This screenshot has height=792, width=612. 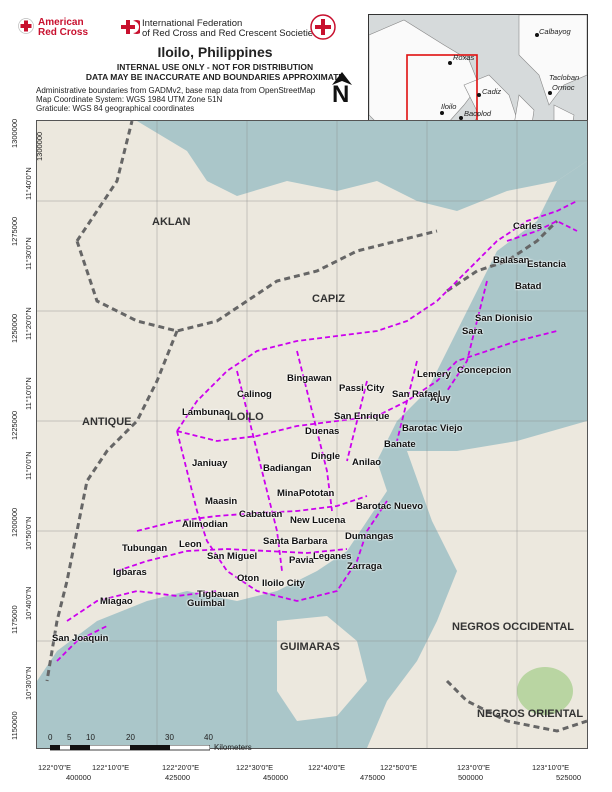 I want to click on municipality-label: Tigbauan, so click(x=218, y=594).